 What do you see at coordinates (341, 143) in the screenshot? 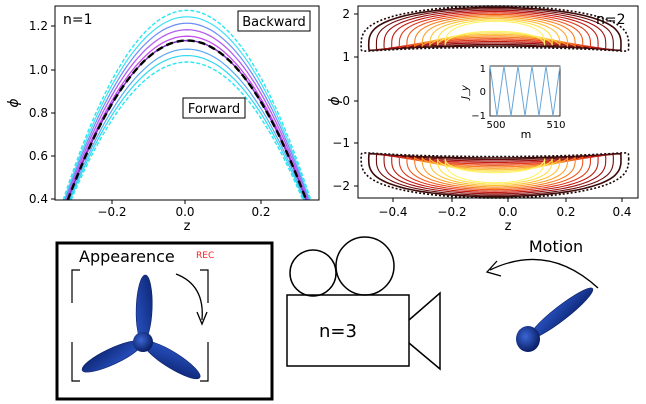
I see `n2-ytick-label: −1` at bounding box center [341, 143].